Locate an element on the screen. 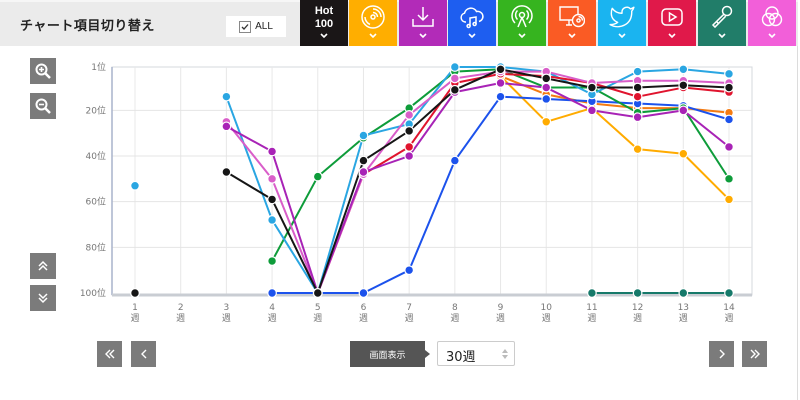  category-button-cd-disc is located at coordinates (373, 23).